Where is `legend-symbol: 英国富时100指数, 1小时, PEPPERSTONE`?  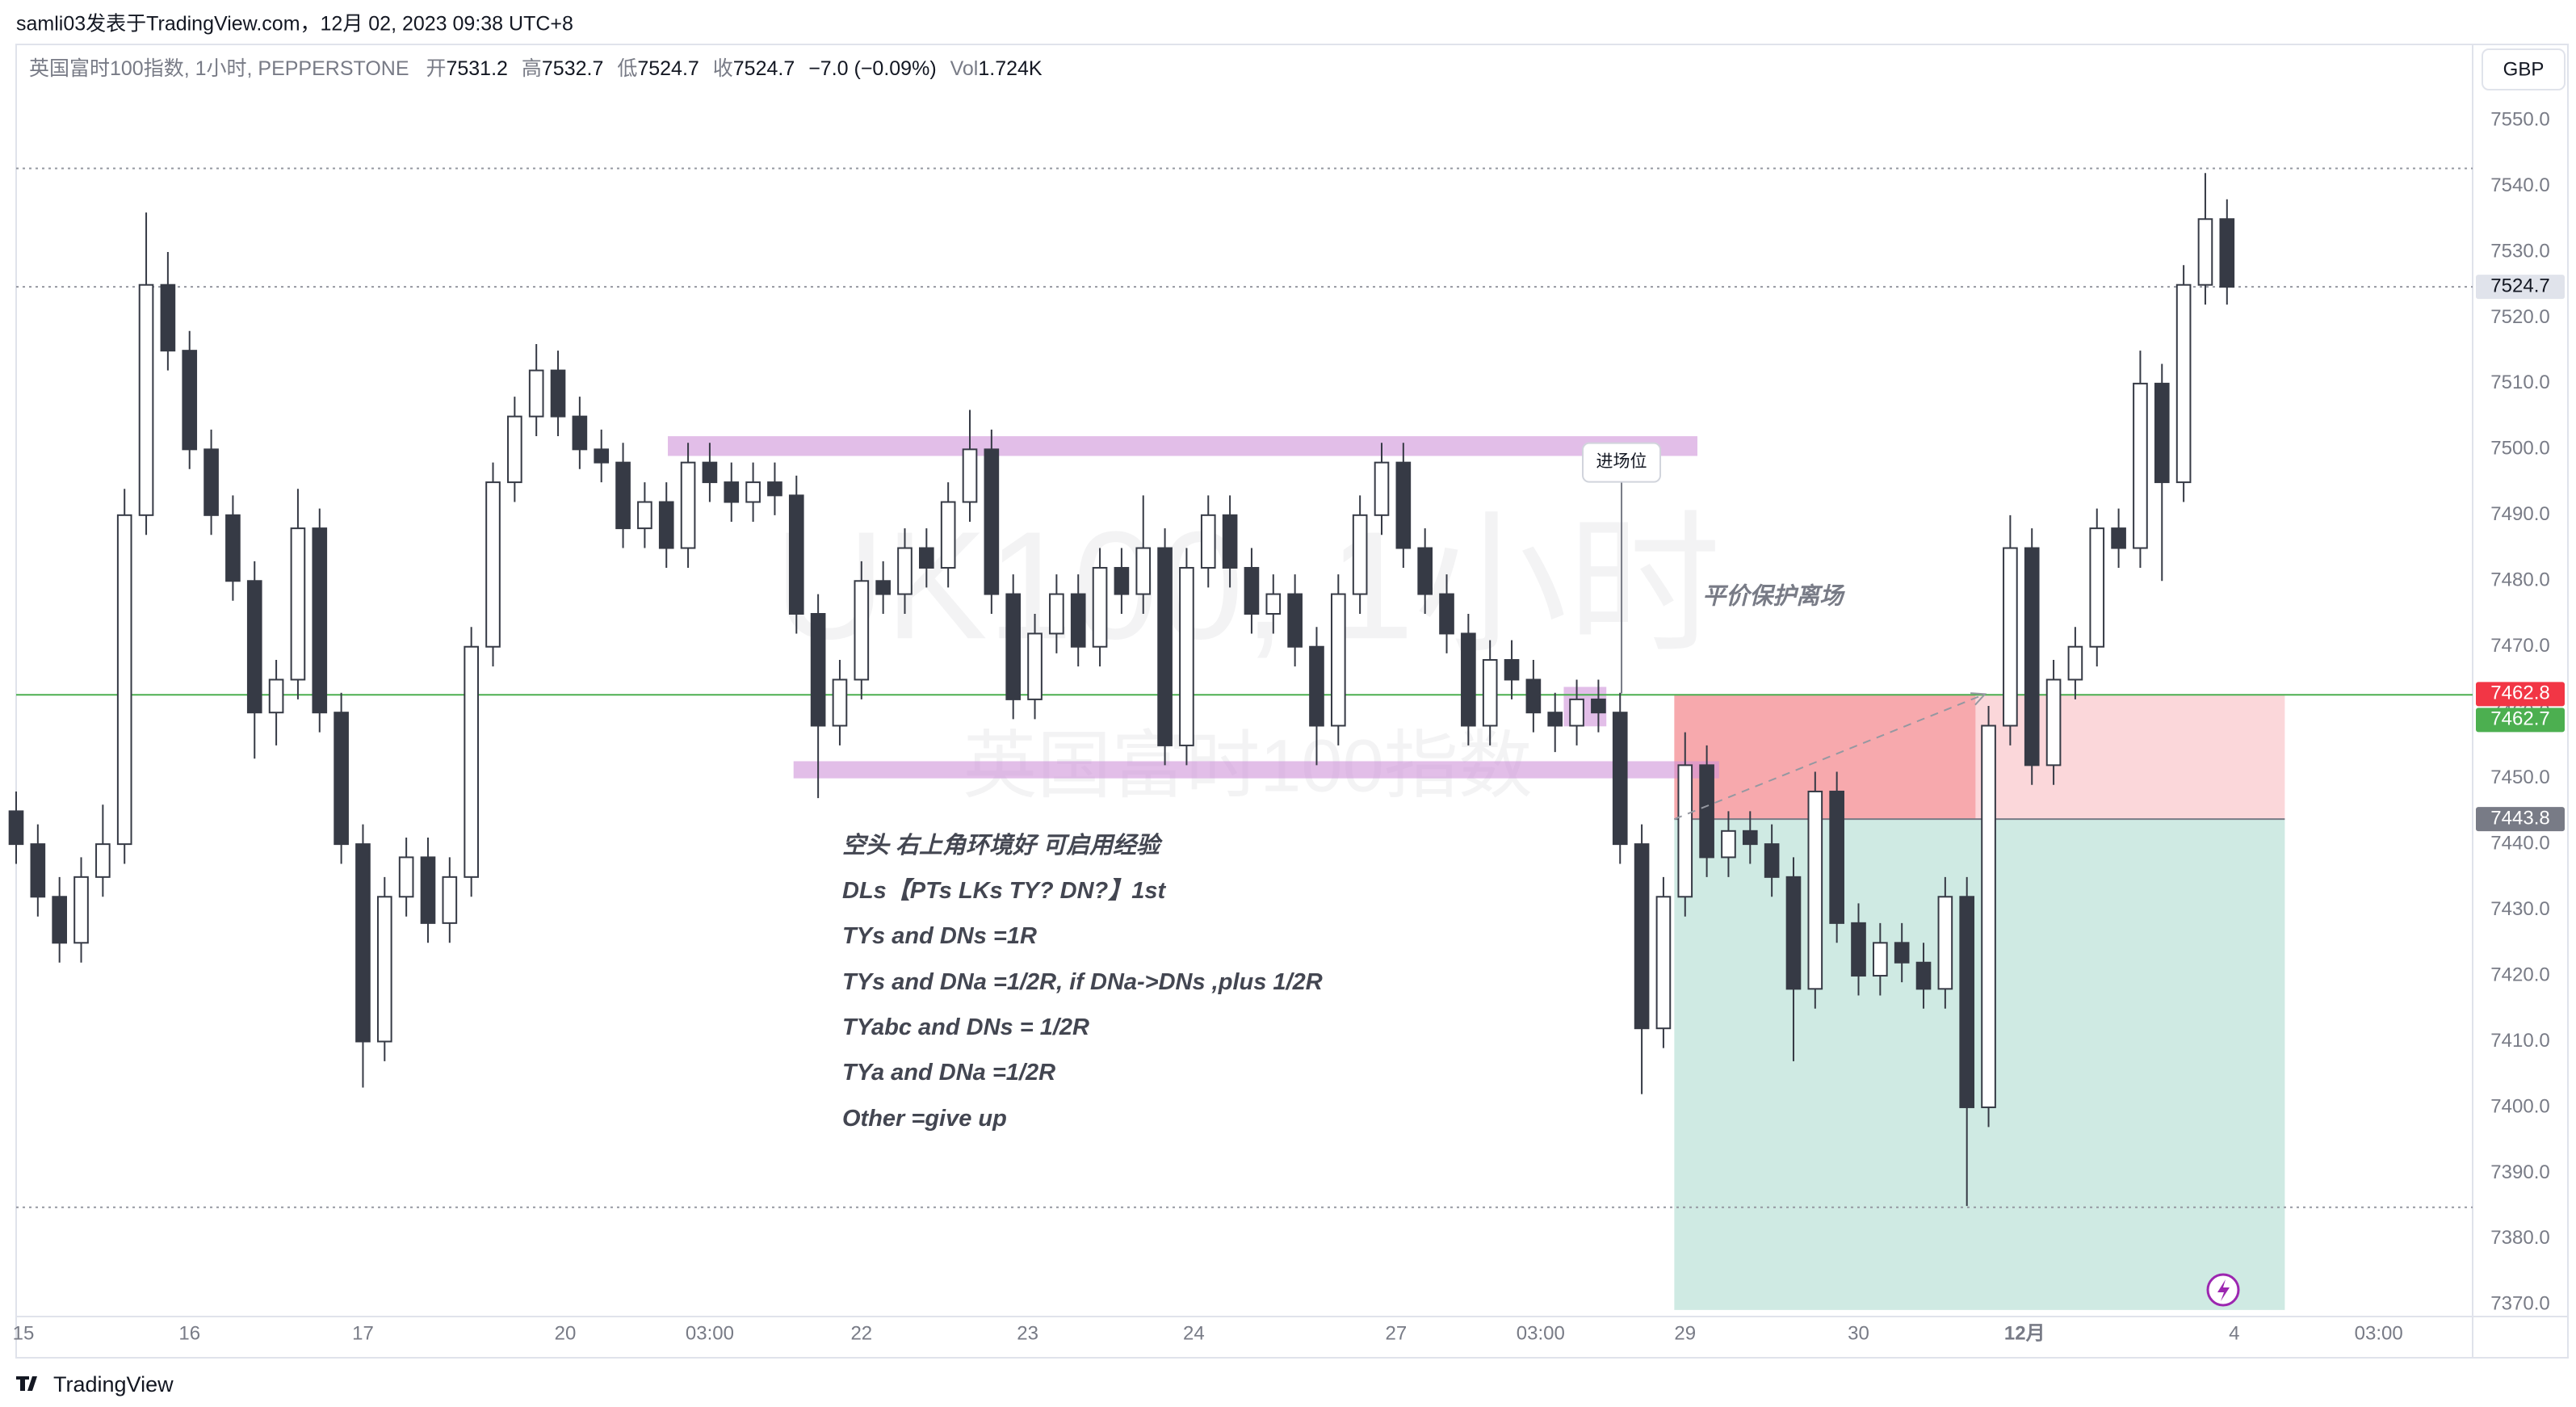
legend-symbol: 英国富时100指数, 1小时, PEPPERSTONE is located at coordinates (219, 68).